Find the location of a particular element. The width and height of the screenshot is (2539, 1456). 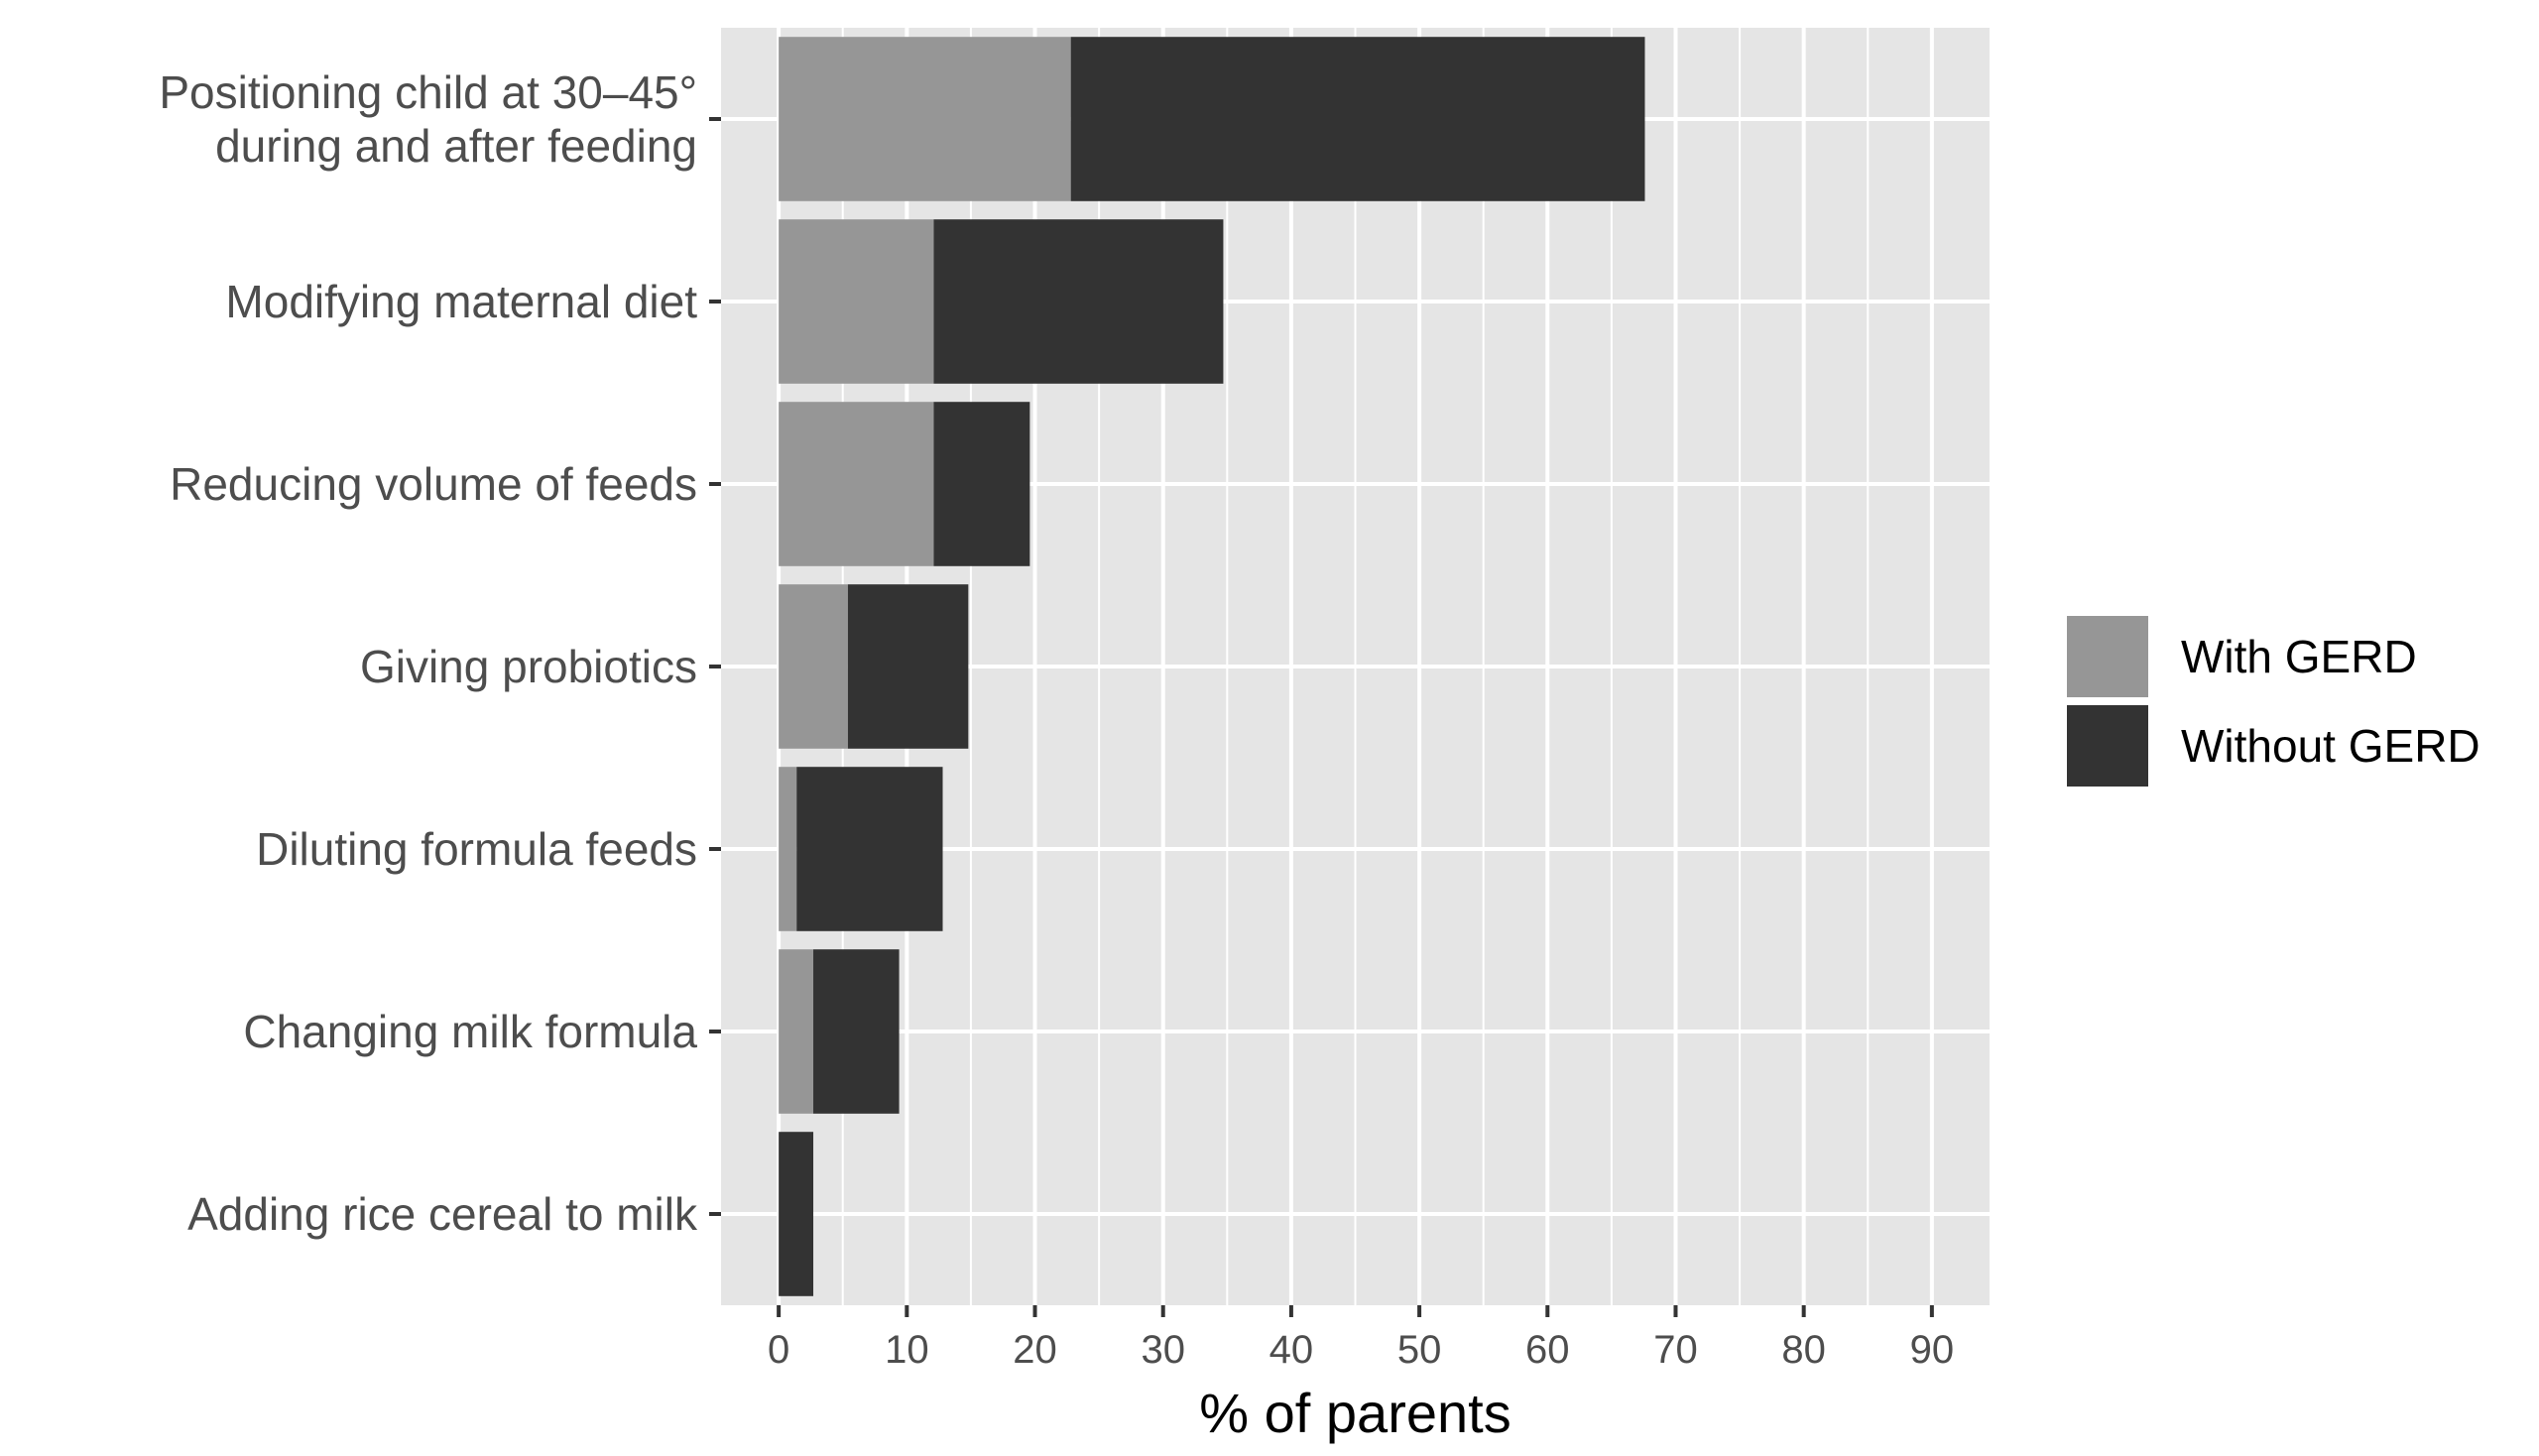

x-axis-tick-label: 80 is located at coordinates (1803, 1350).